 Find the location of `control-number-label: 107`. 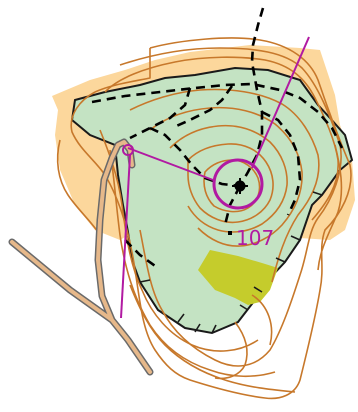

control-number-label: 107 is located at coordinates (255, 238).